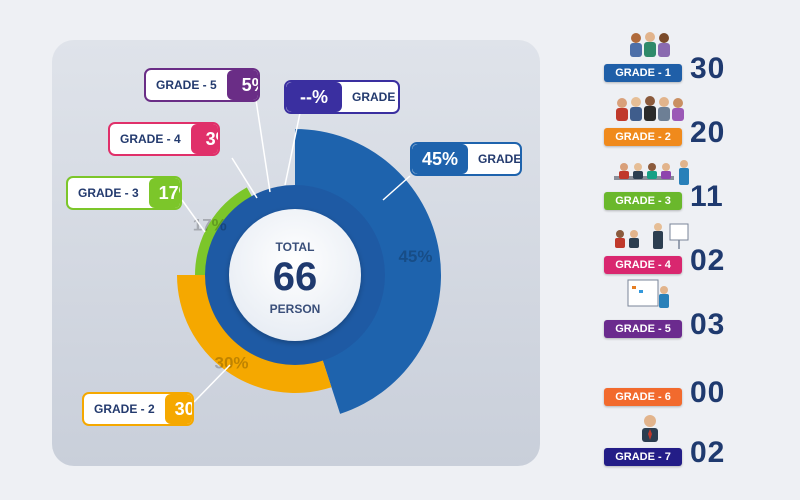  I want to click on slice-inner-label-1: 30%, so click(232, 362).